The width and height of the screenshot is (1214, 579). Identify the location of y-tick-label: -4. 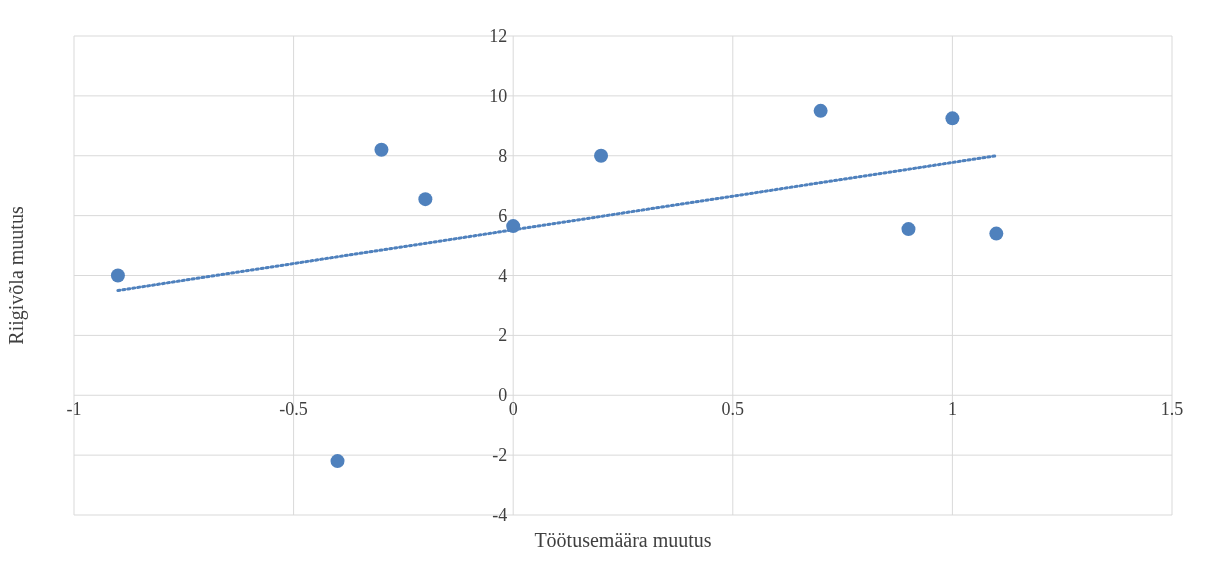
(500, 515).